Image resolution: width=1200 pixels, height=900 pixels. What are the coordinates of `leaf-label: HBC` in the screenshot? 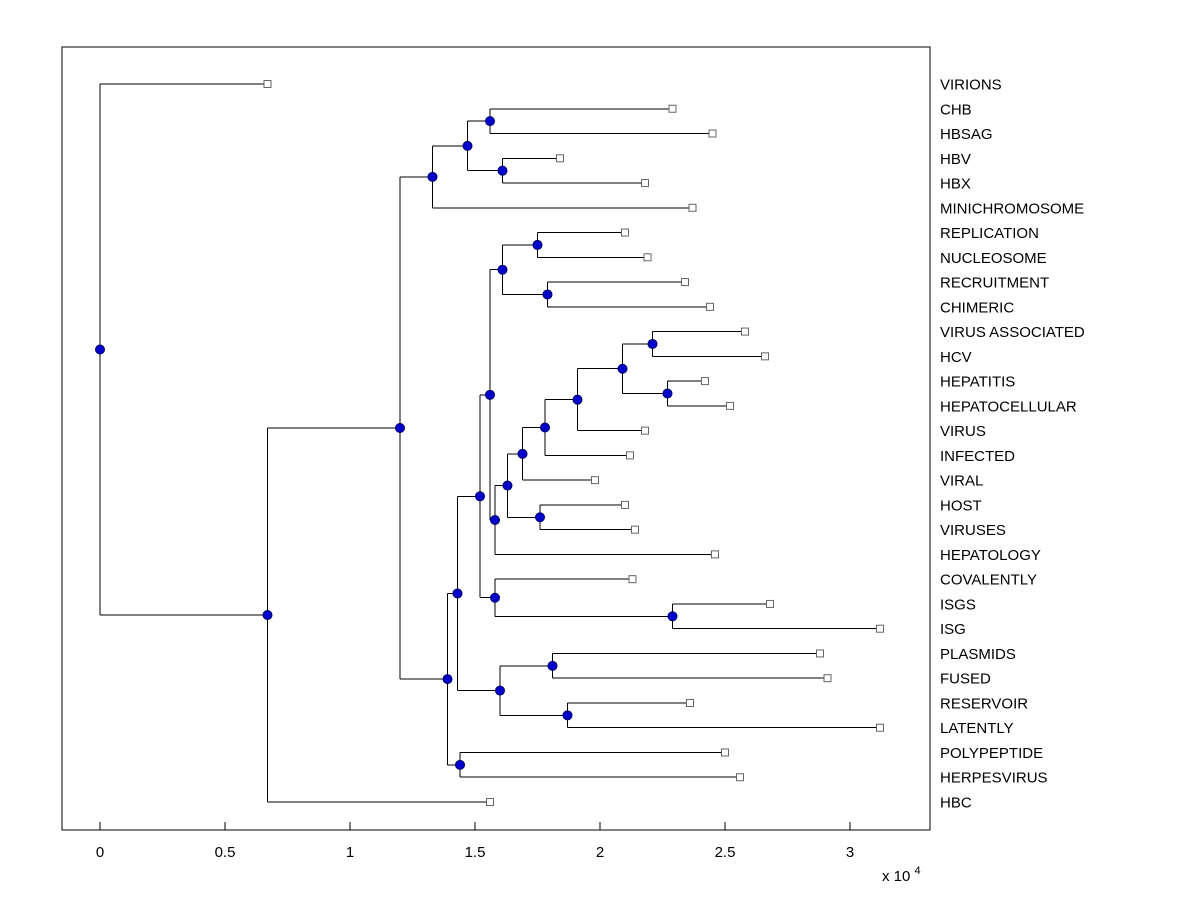 It's located at (956, 803).